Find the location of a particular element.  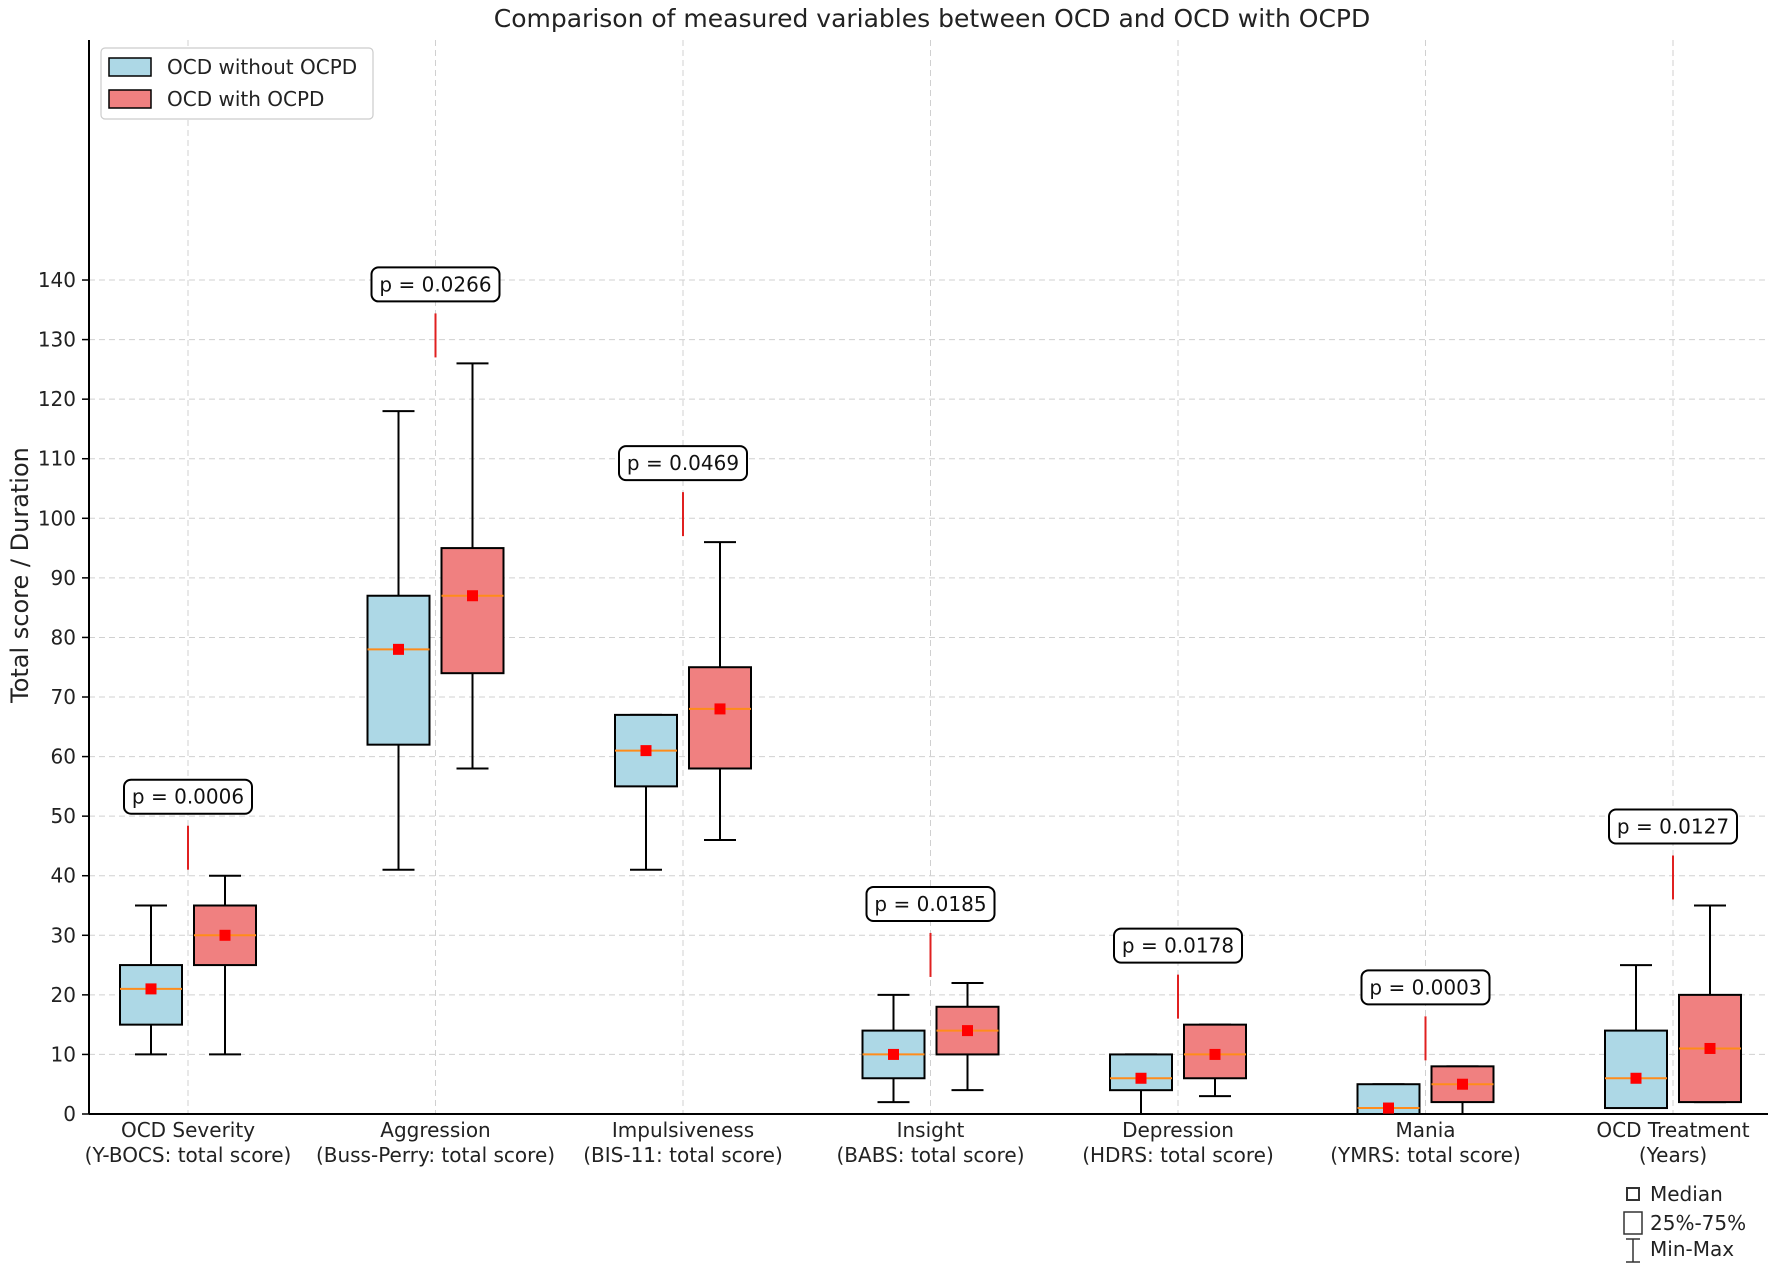

legend: OCD without OCPD OCD with OCPD is located at coordinates (237, 83).